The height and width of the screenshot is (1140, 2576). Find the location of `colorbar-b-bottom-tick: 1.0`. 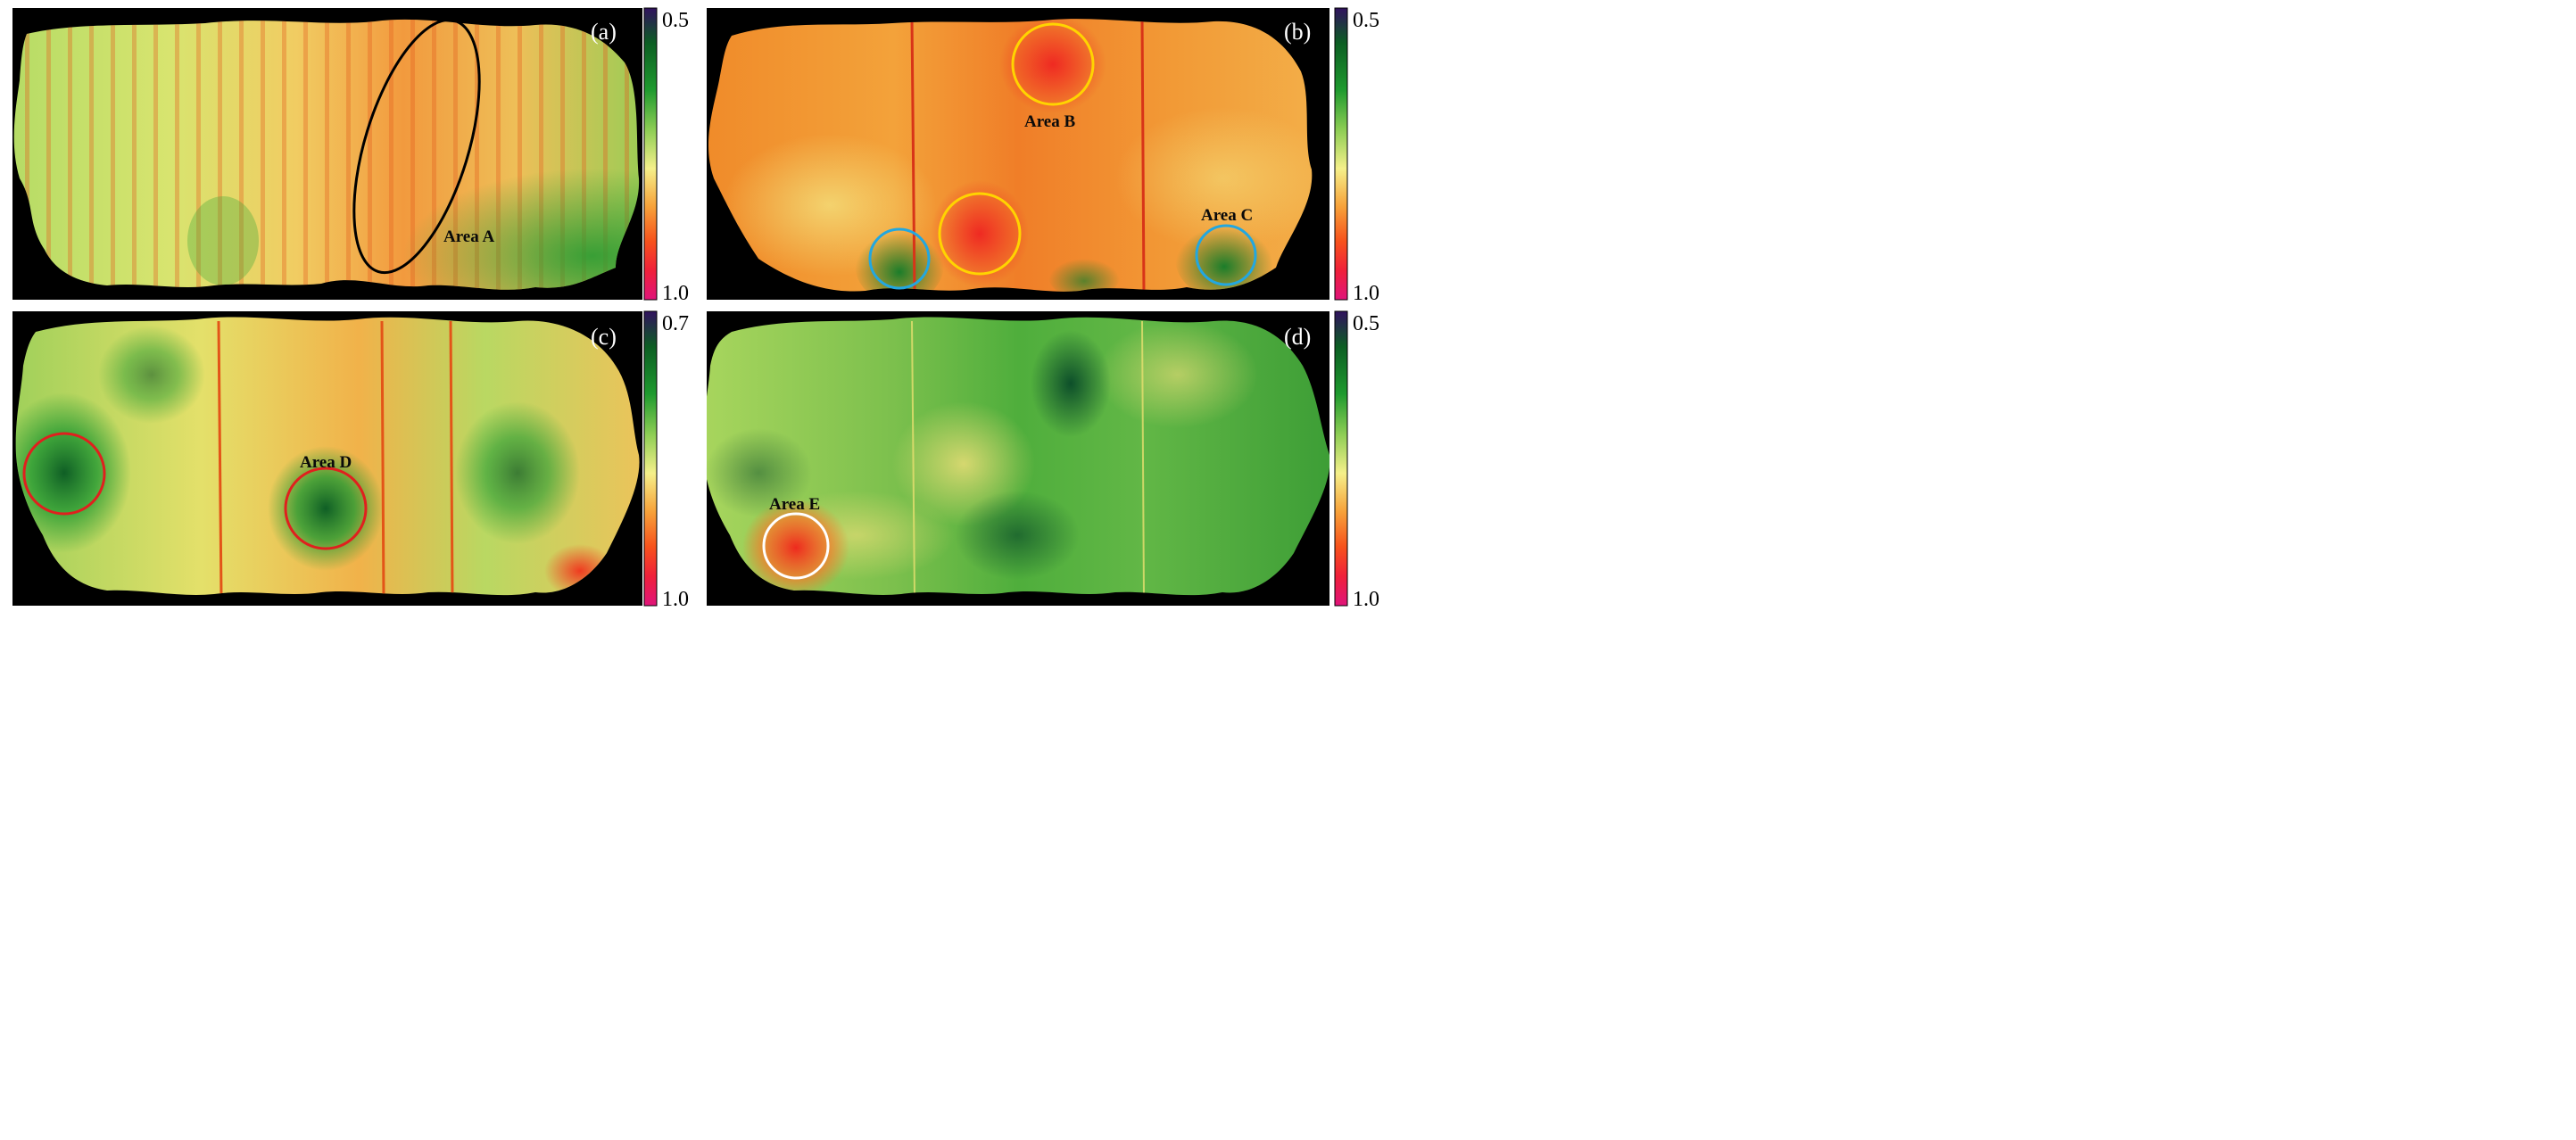

colorbar-b-bottom-tick: 1.0 is located at coordinates (1366, 293).